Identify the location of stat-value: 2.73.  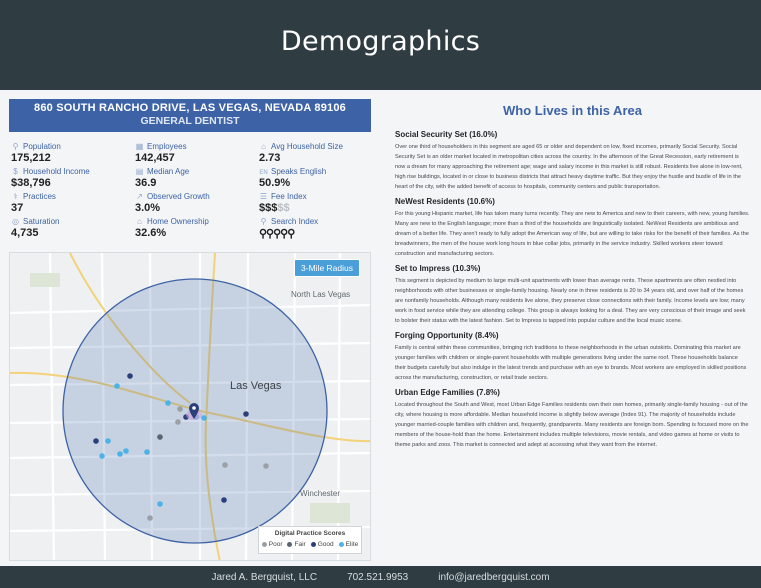
(270, 158).